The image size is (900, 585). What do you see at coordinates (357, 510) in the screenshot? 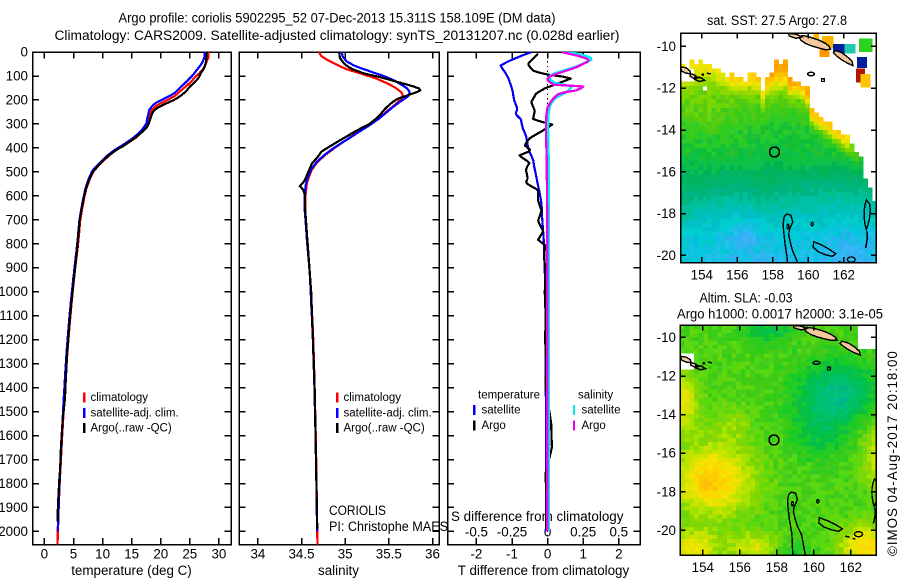
I see `svg-text: CORIOLIS` at bounding box center [357, 510].